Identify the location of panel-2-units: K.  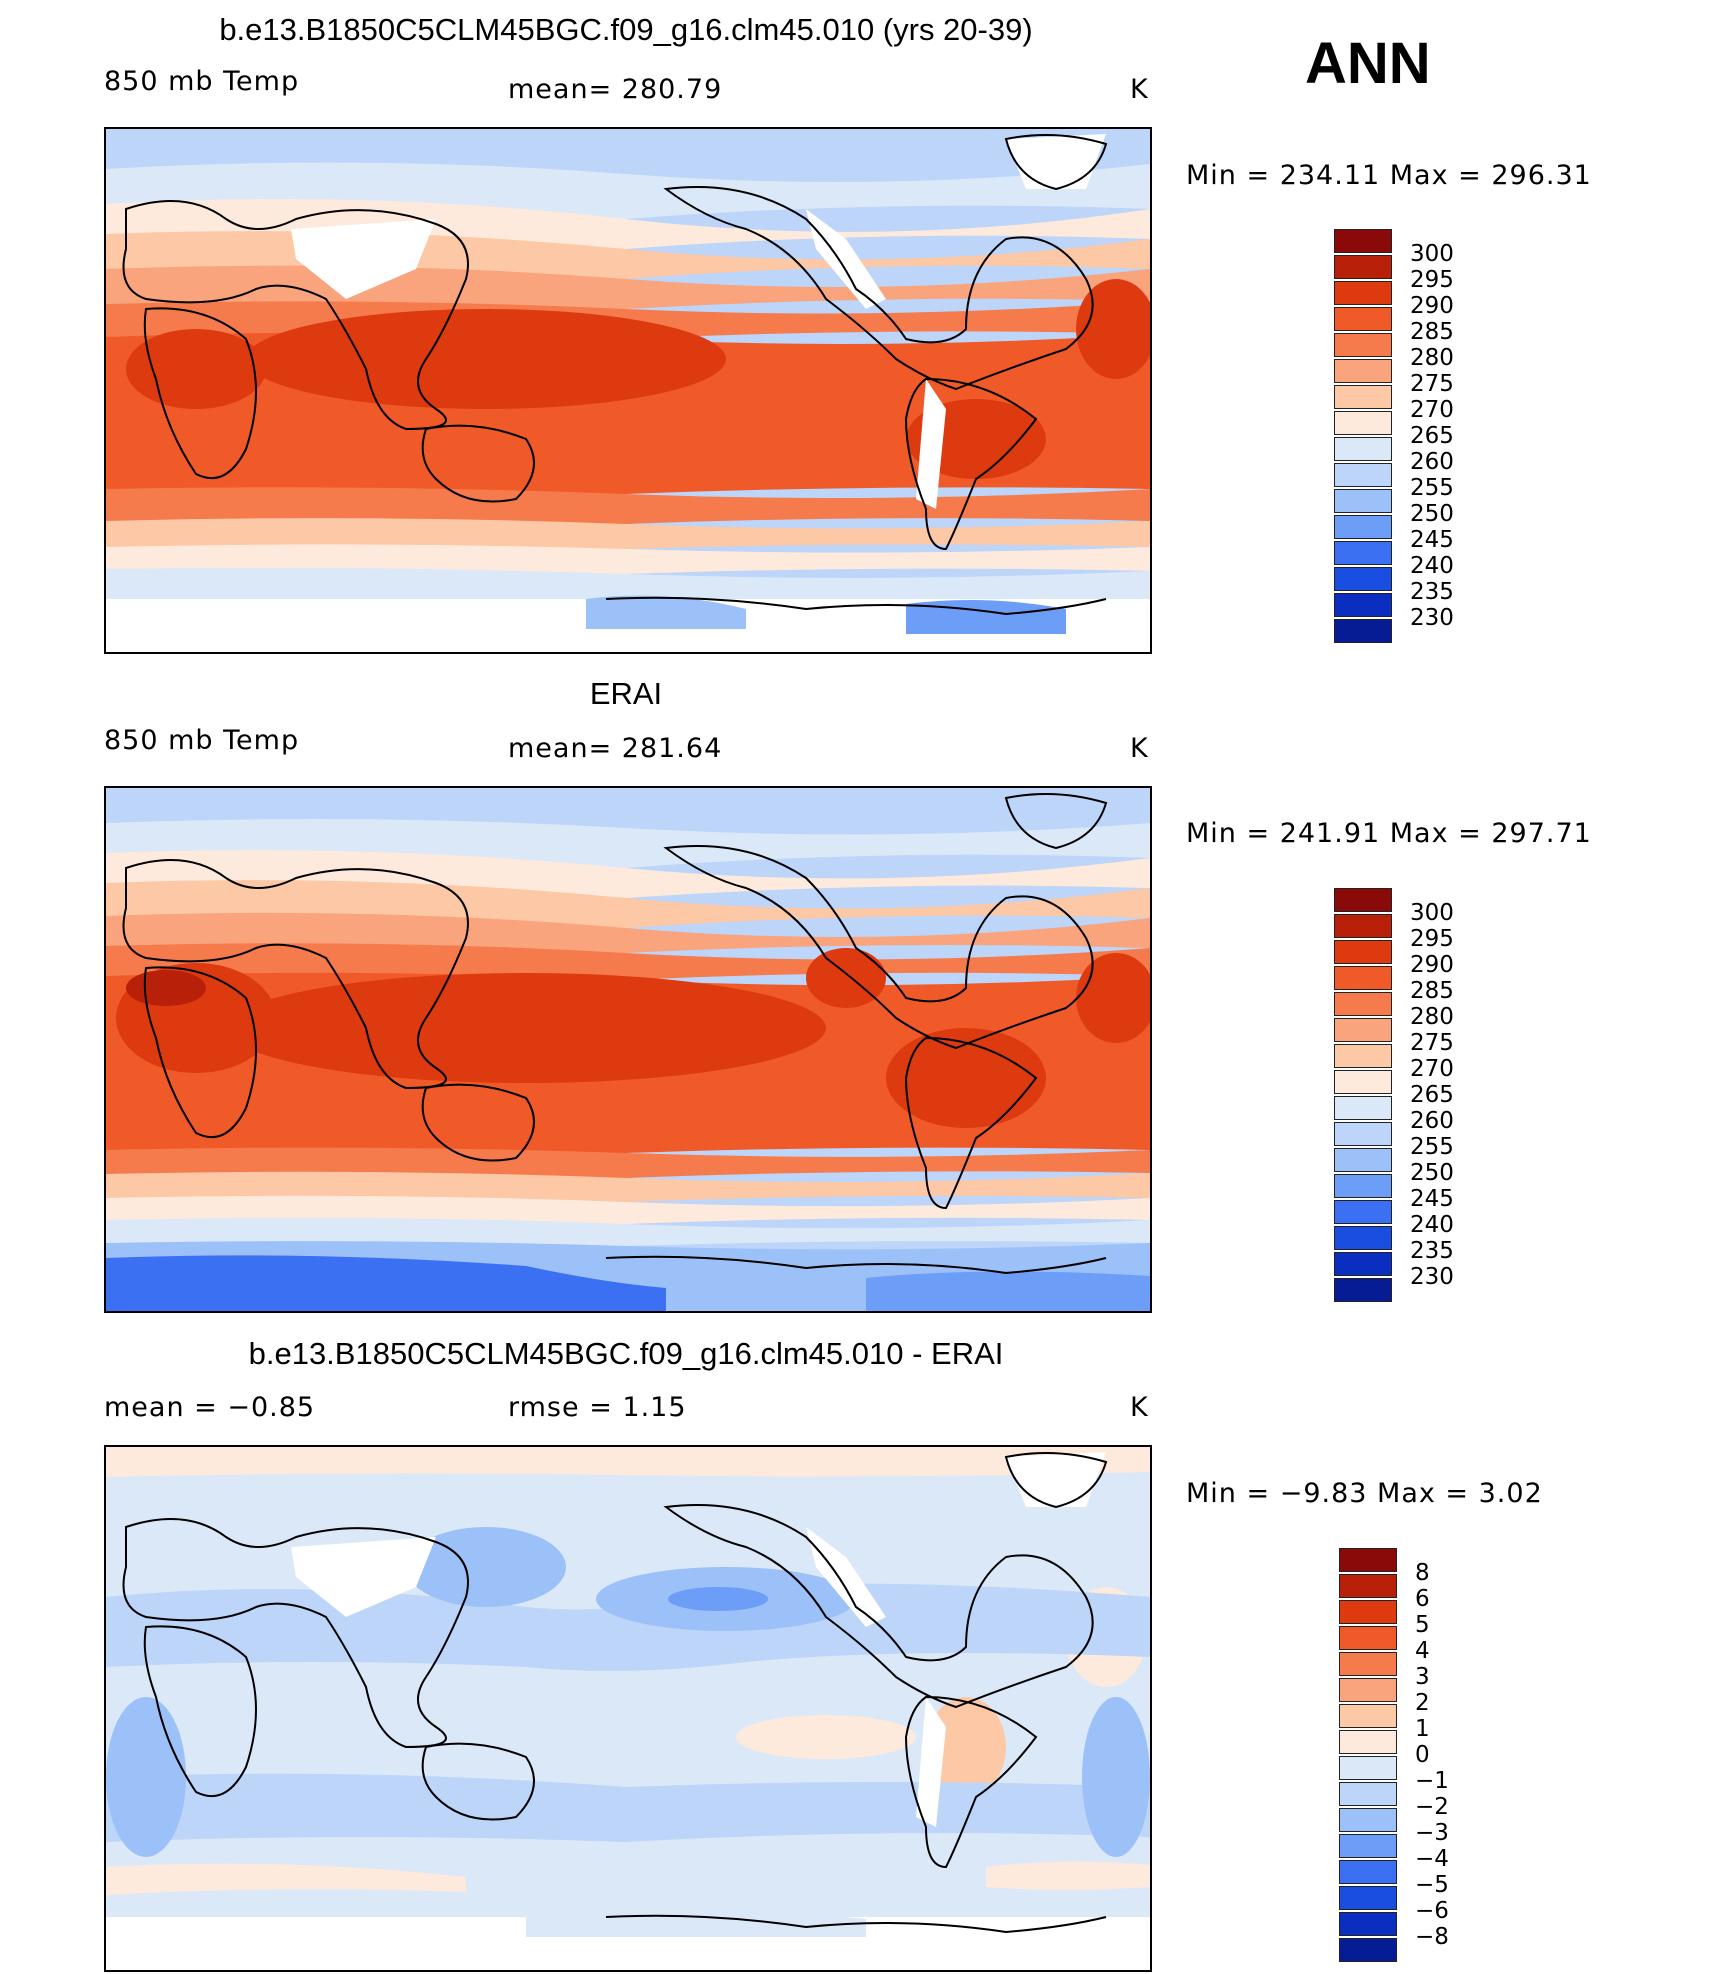
(1139, 748).